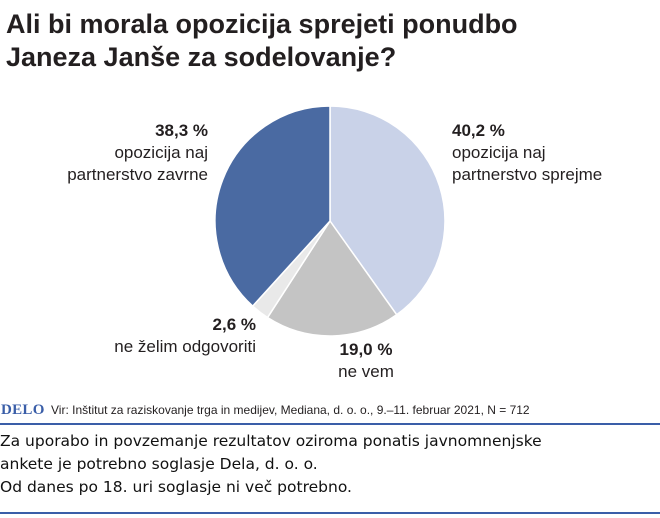 This screenshot has width=660, height=518. What do you see at coordinates (330, 424) in the screenshot?
I see `divider-top` at bounding box center [330, 424].